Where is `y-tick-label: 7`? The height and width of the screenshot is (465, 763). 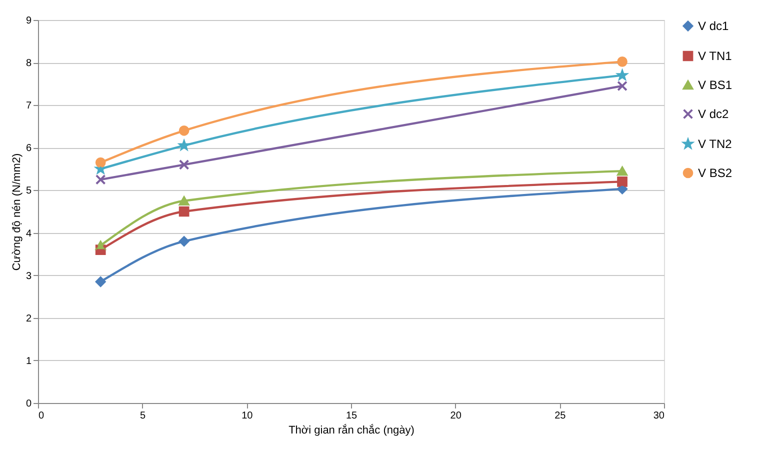 y-tick-label: 7 is located at coordinates (29, 106).